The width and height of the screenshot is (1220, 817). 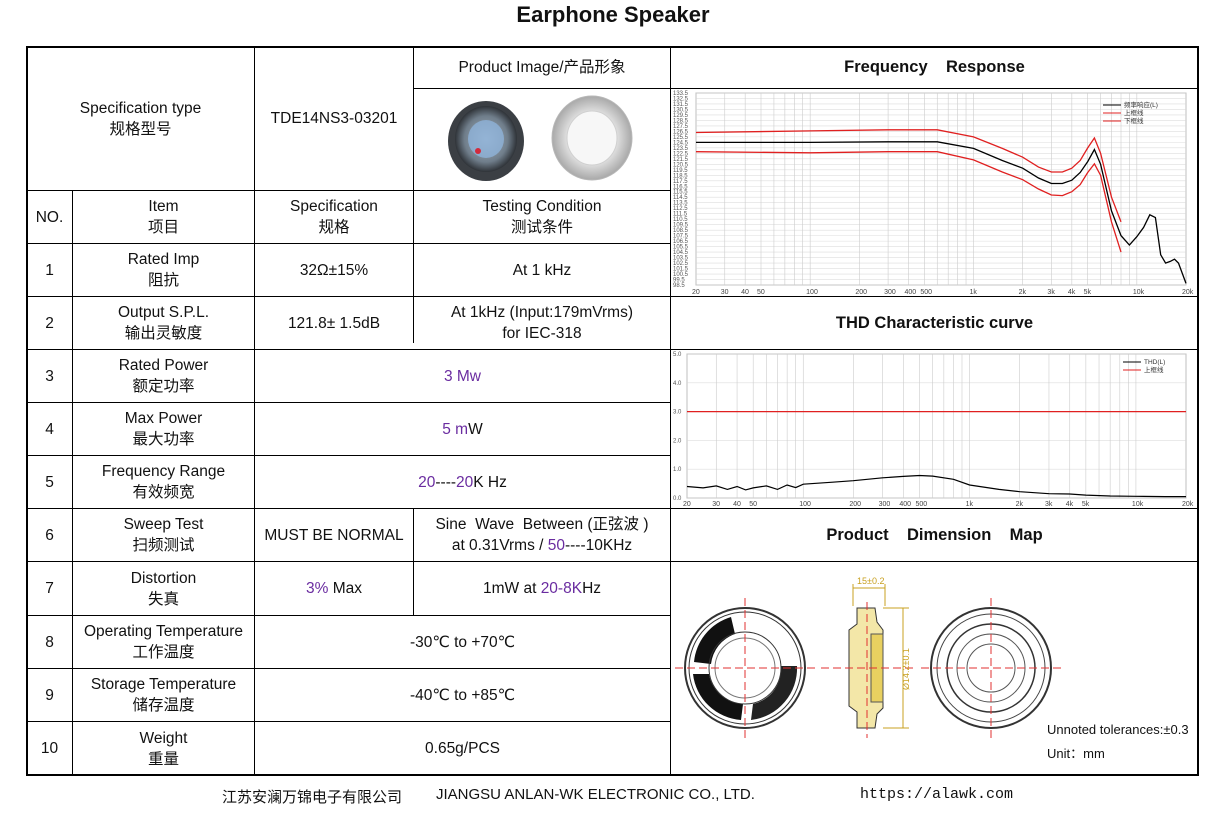 I want to click on row-no: 8, so click(x=49, y=642).